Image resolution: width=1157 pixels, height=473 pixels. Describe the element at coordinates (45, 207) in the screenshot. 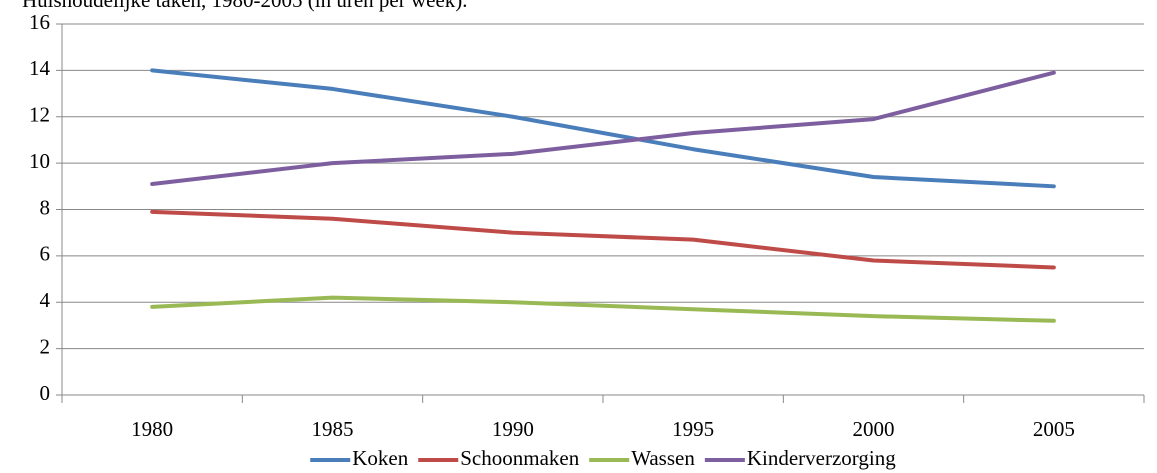

I see `y-tick-label: 8` at that location.